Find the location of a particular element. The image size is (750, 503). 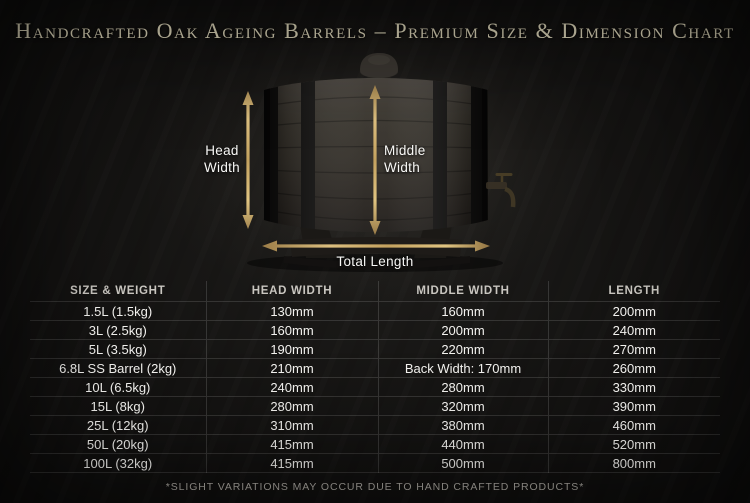

cell-length: 800mm is located at coordinates (634, 463).